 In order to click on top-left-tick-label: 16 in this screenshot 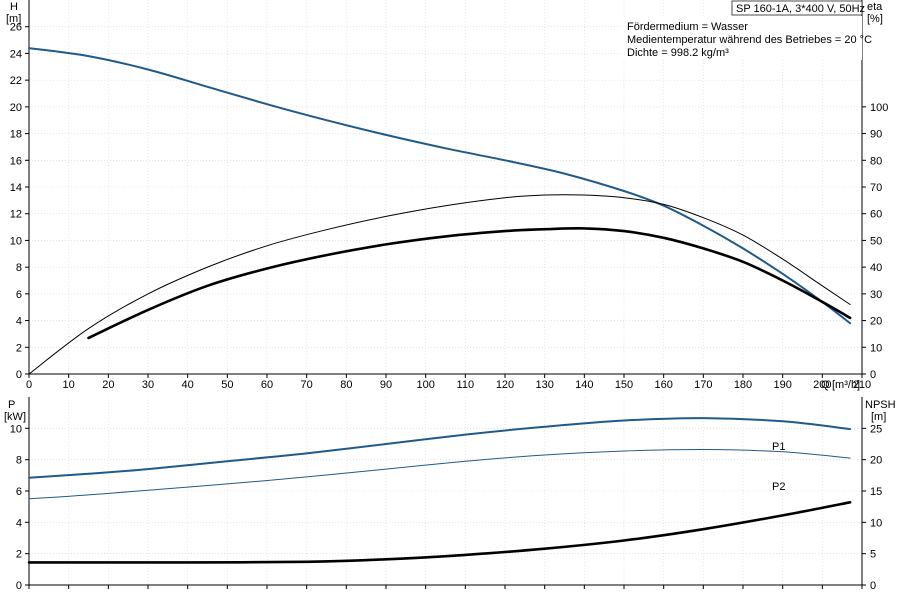, I will do `click(16, 161)`.